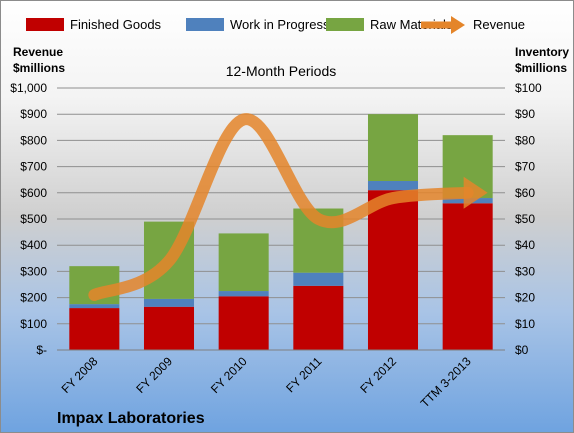 The width and height of the screenshot is (574, 433). I want to click on x-tick-label: FY 2012, so click(378, 375).